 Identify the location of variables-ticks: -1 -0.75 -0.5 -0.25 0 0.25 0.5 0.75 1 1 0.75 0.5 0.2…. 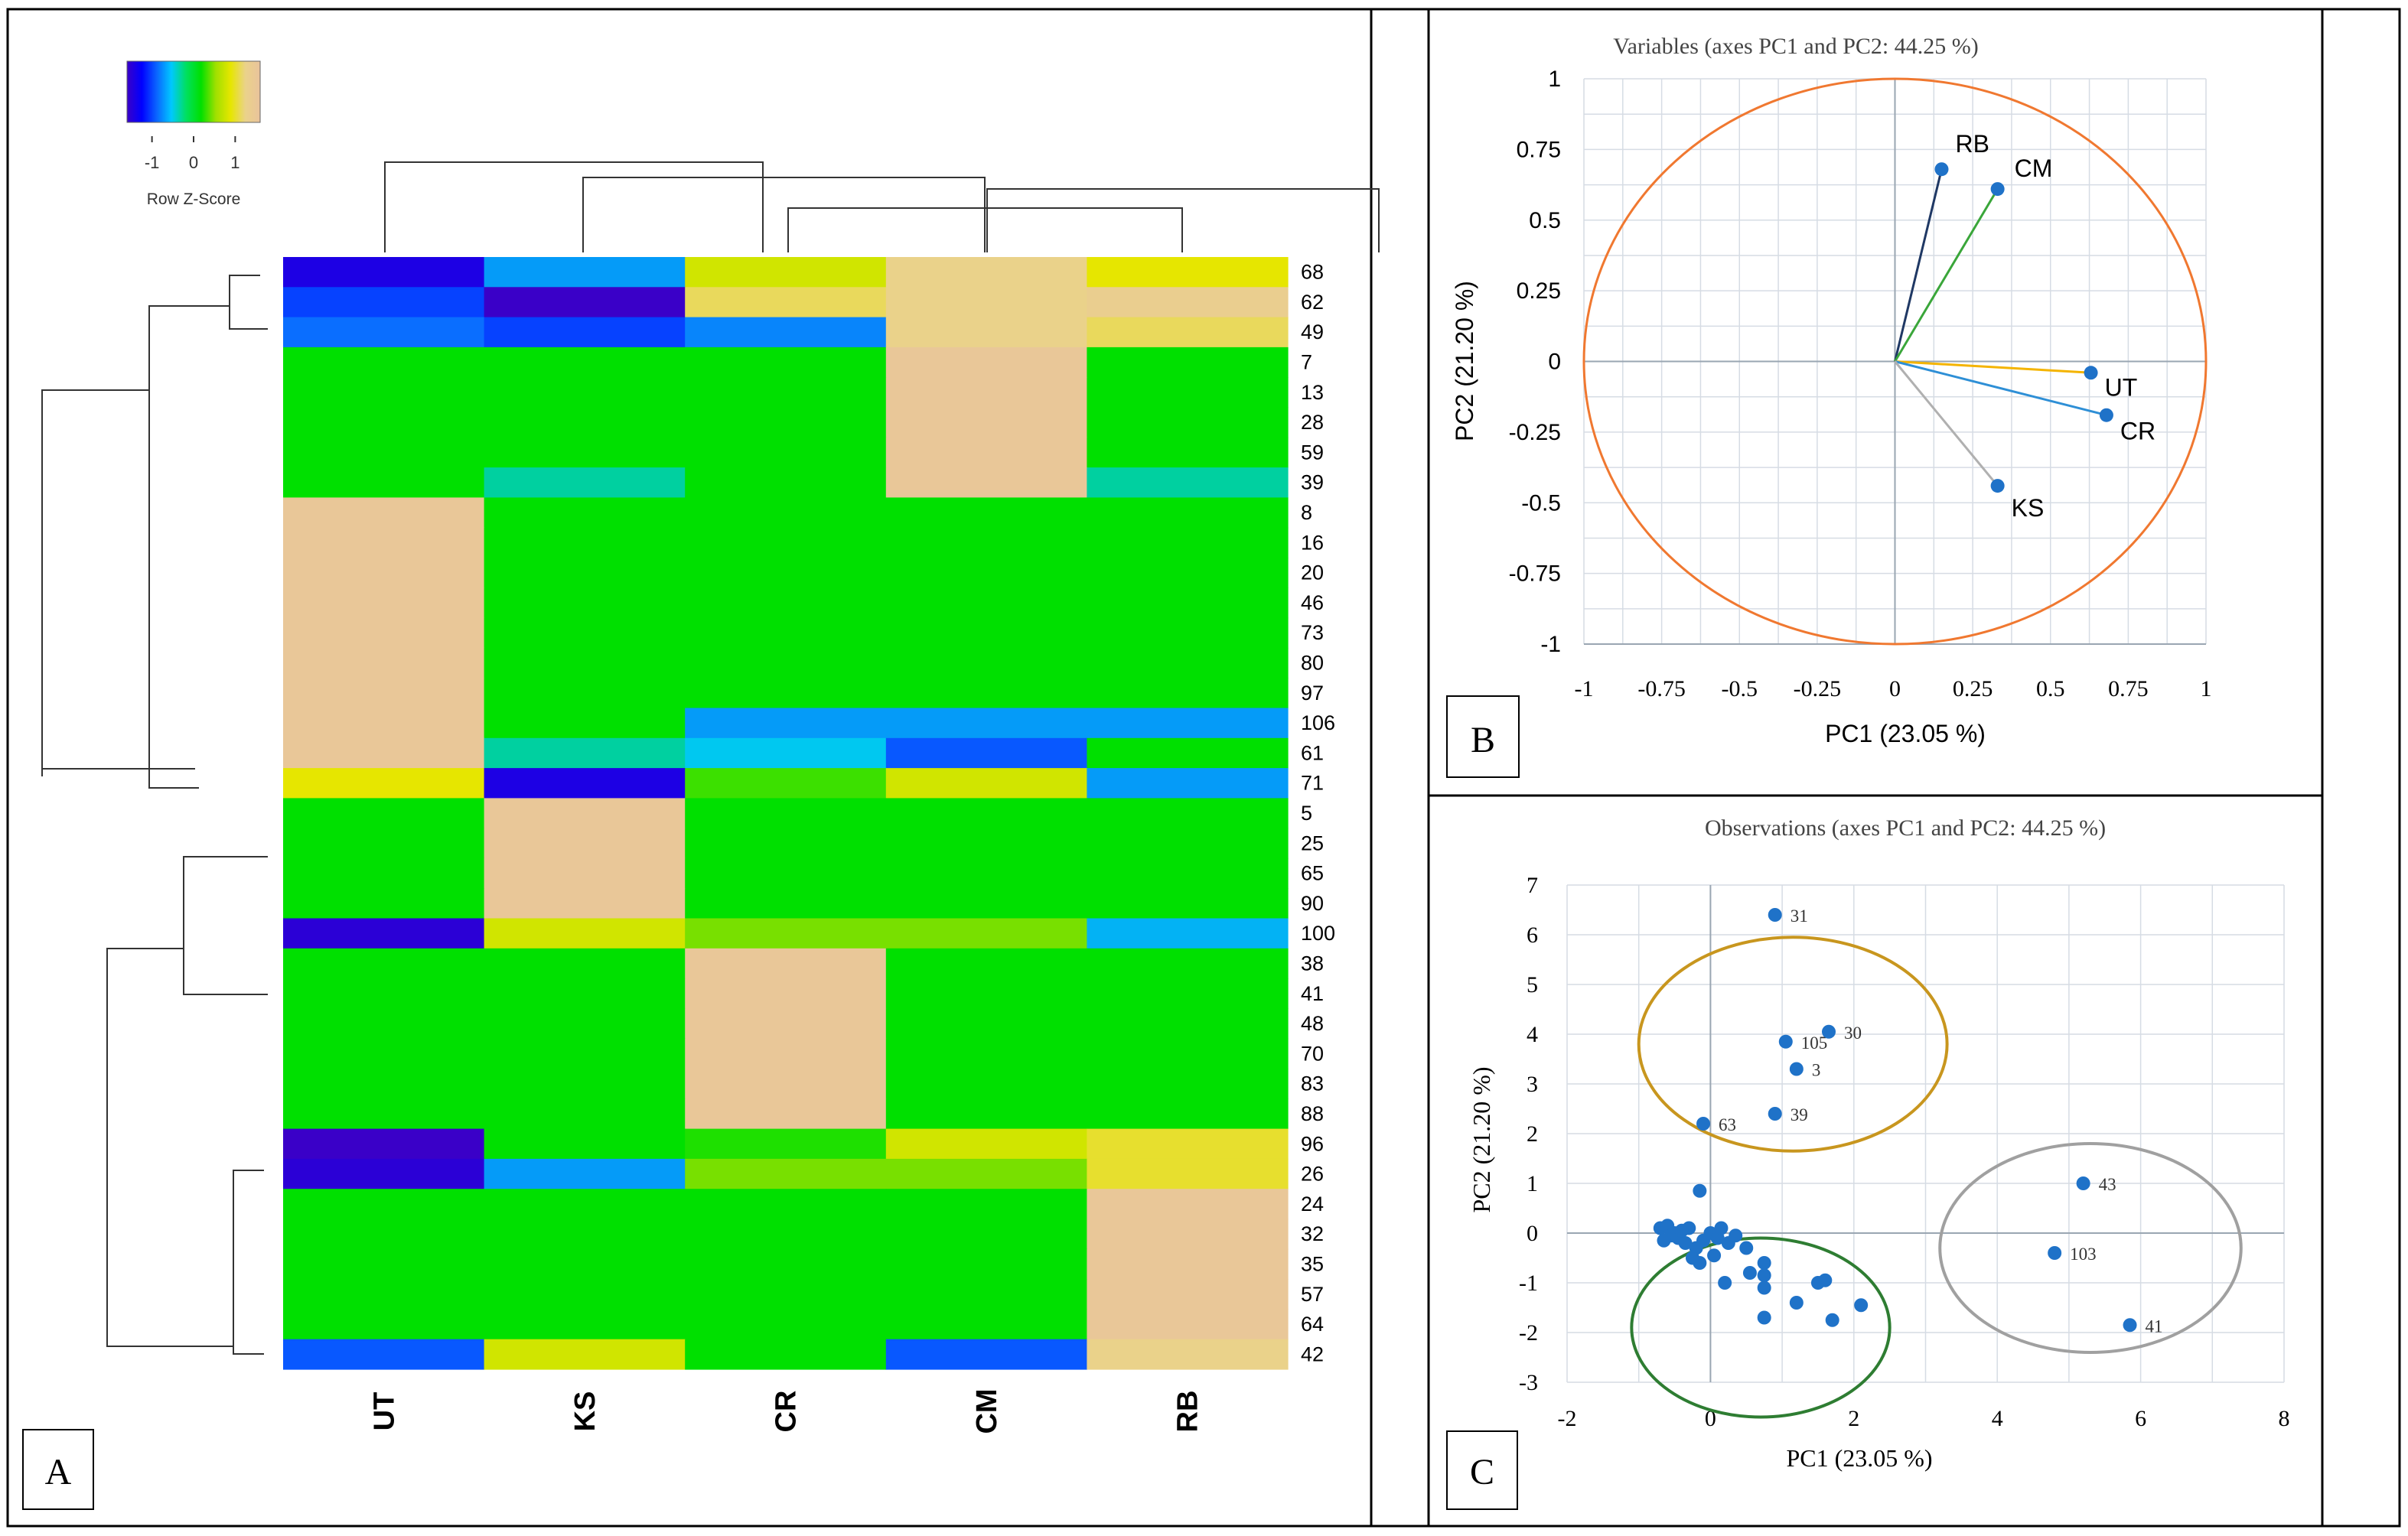
(1860, 384).